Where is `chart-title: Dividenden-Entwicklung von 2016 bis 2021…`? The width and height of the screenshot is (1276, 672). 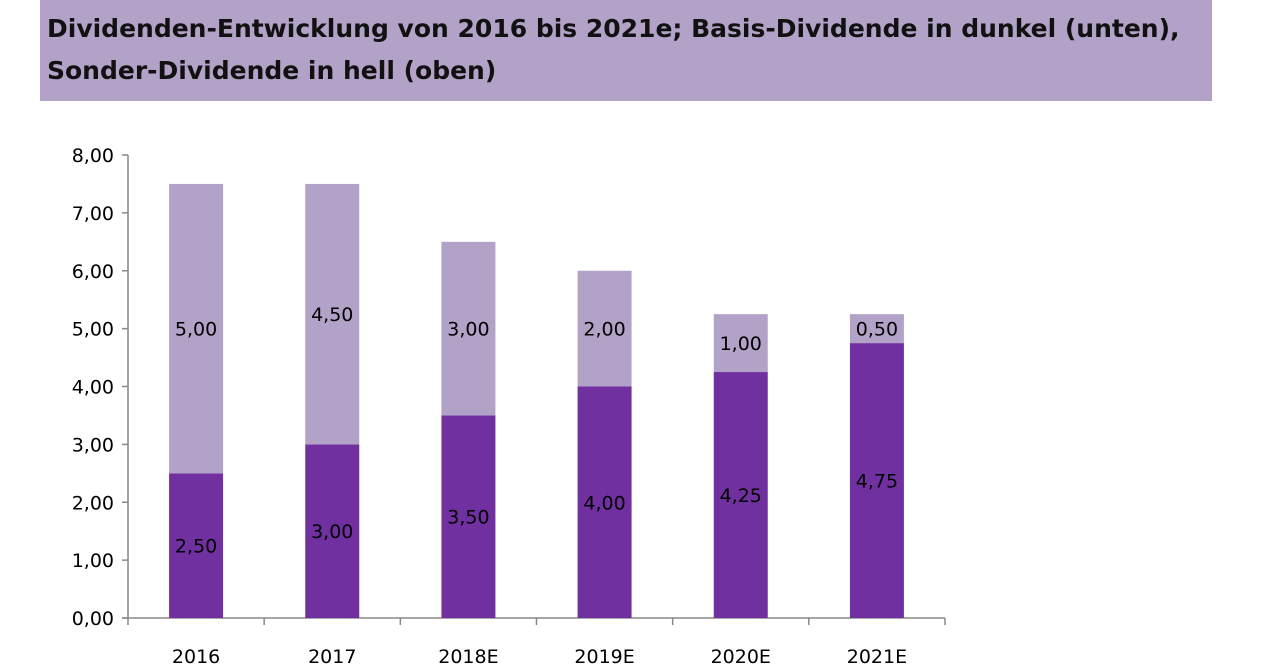
chart-title: Dividenden-Entwicklung von 2016 bis 2021… is located at coordinates (626, 50).